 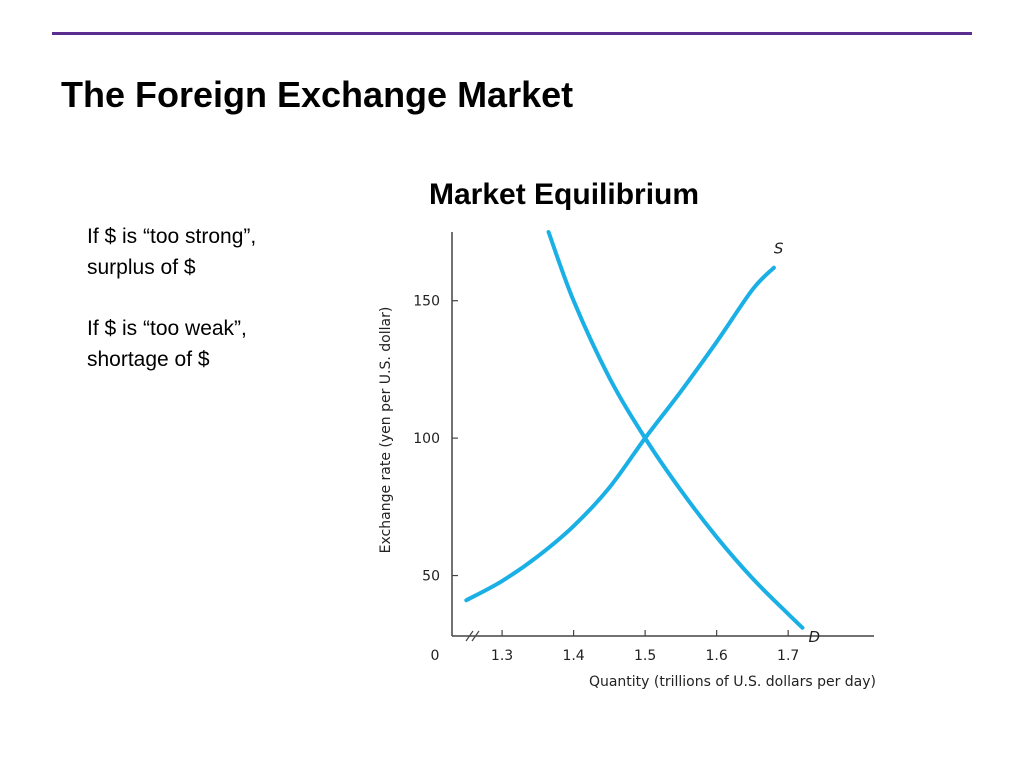 What do you see at coordinates (717, 656) in the screenshot?
I see `x-tick-label: 1.6` at bounding box center [717, 656].